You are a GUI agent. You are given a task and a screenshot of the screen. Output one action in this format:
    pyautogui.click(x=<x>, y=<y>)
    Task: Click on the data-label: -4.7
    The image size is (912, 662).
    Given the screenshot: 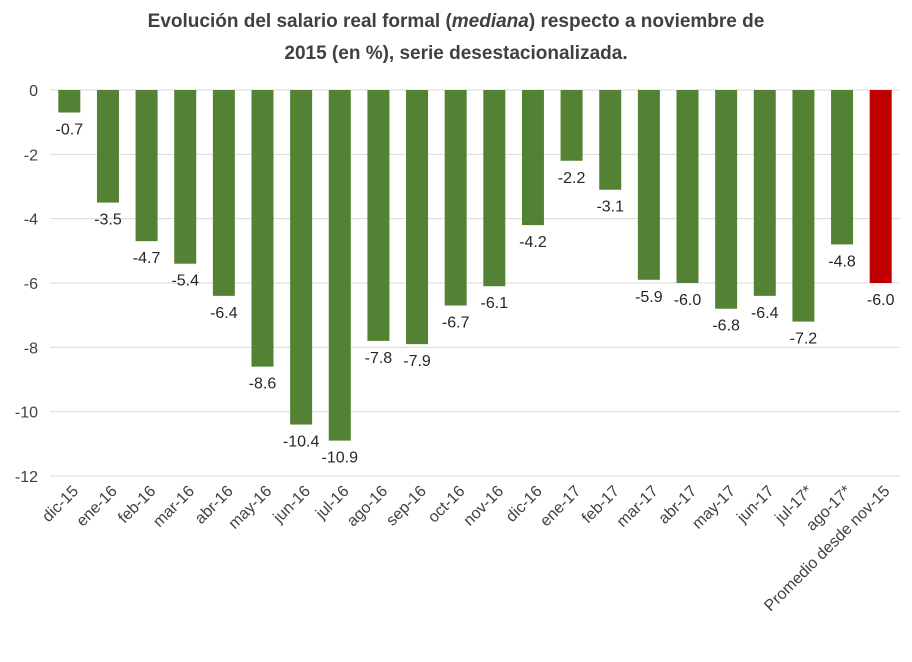 What is the action you would take?
    pyautogui.click(x=147, y=258)
    